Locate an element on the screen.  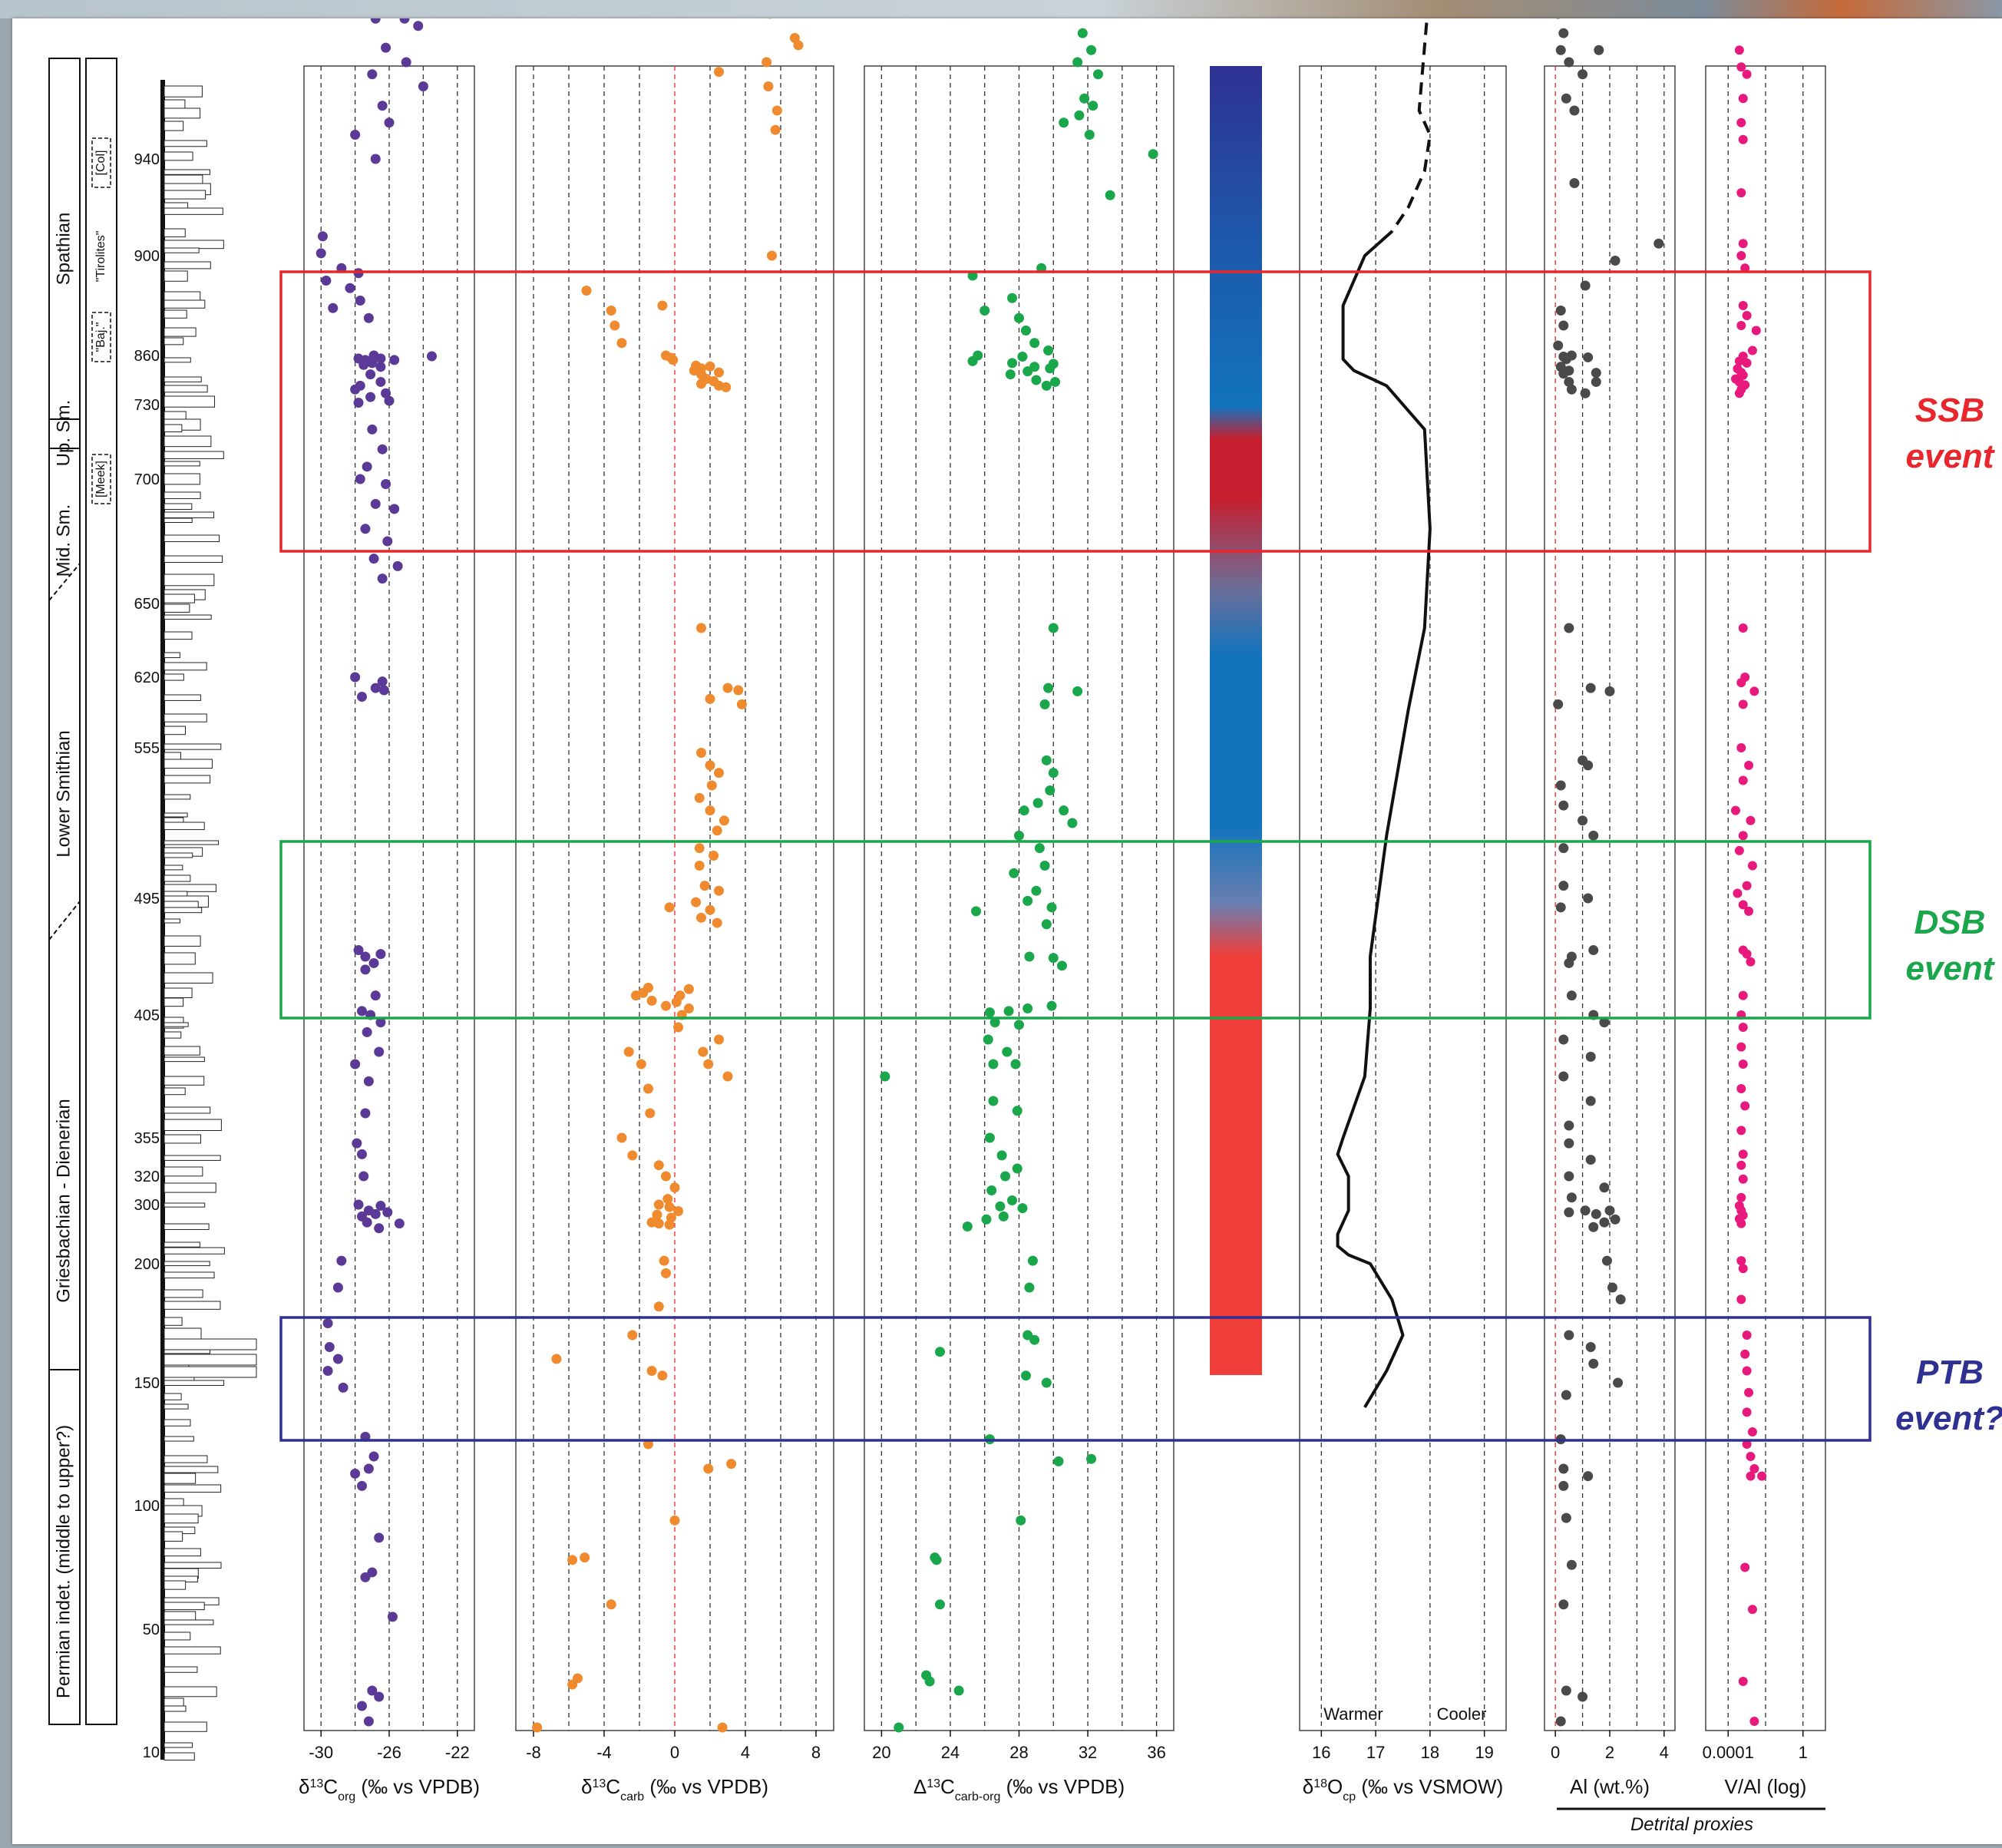
event-label-line2: event is located at coordinates (1951, 456).